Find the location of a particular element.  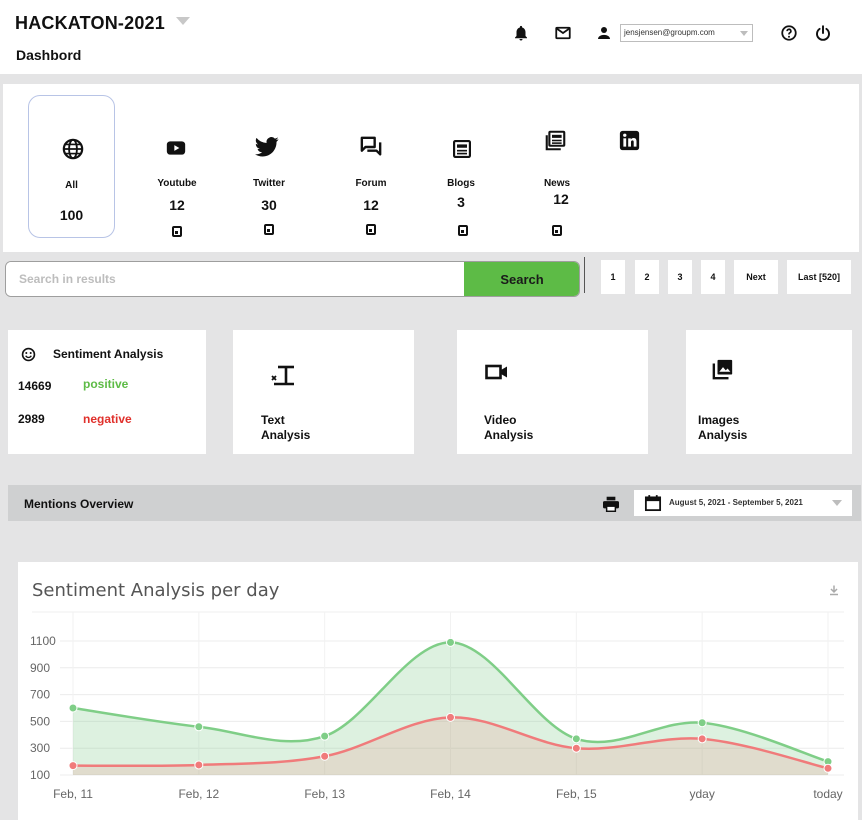

y-tick-label: 500 is located at coordinates (40, 721).